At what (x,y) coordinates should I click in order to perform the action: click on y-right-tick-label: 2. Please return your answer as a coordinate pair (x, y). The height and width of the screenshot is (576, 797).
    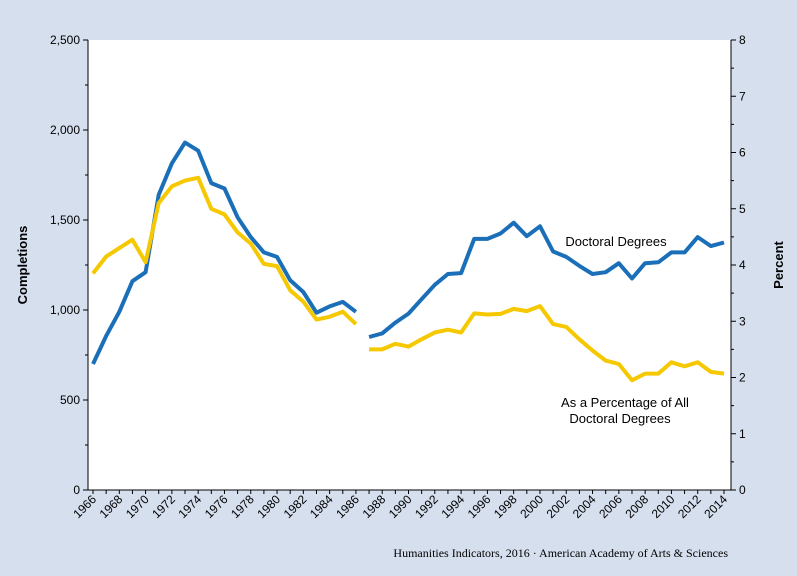
    Looking at the image, I should click on (742, 378).